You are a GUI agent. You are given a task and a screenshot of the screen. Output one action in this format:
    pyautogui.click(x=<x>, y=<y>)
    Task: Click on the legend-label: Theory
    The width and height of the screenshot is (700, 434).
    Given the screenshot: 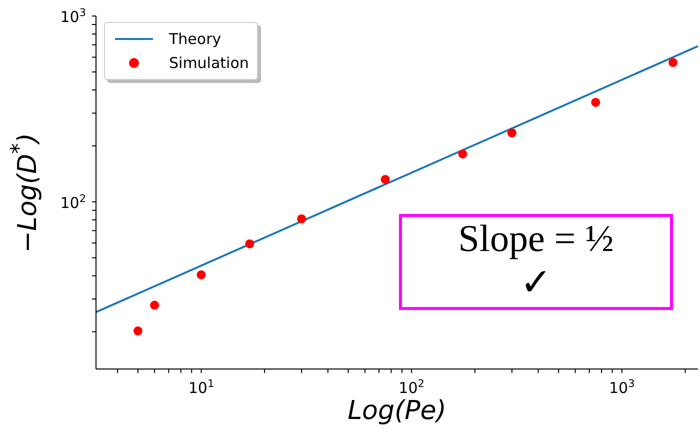 What is the action you would take?
    pyautogui.click(x=195, y=39)
    